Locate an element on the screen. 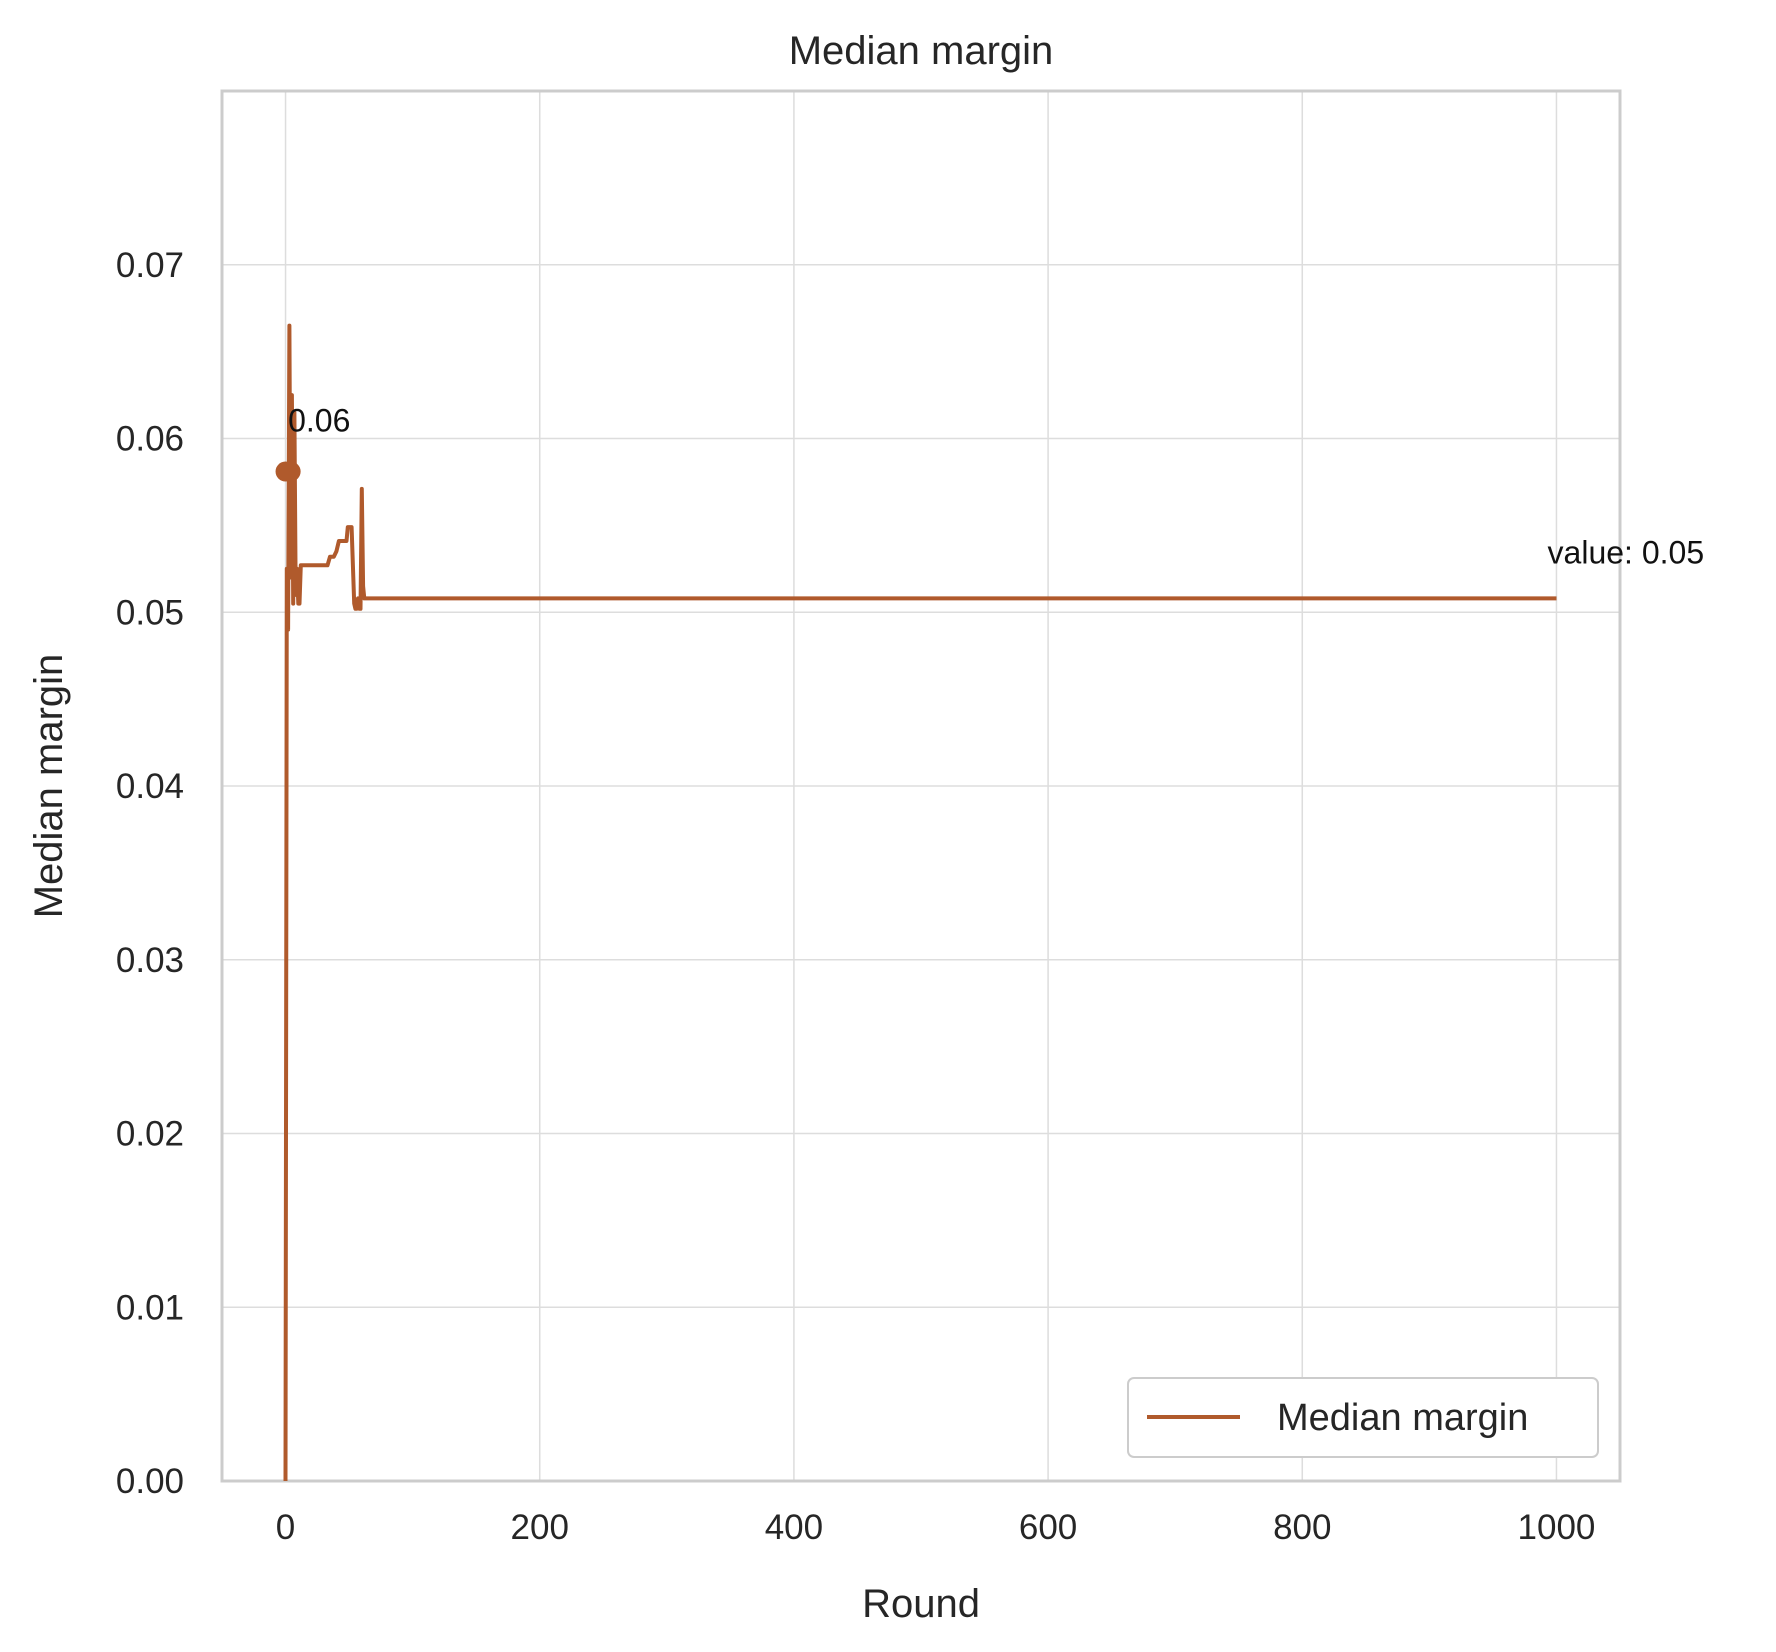  annotation-label: value: 0.05 is located at coordinates (1626, 553).